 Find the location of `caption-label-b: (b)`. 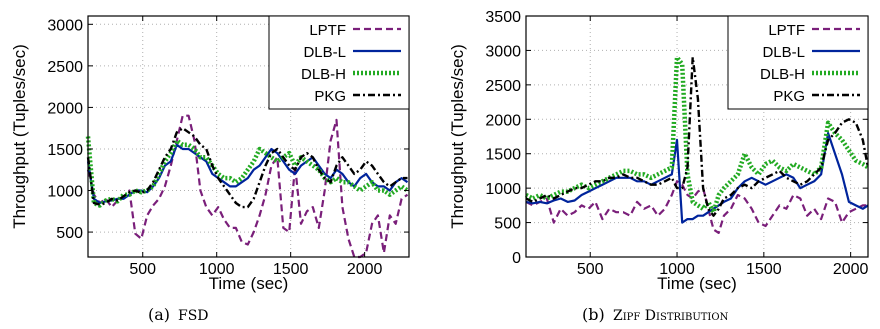

caption-label-b: (b) is located at coordinates (593, 314).